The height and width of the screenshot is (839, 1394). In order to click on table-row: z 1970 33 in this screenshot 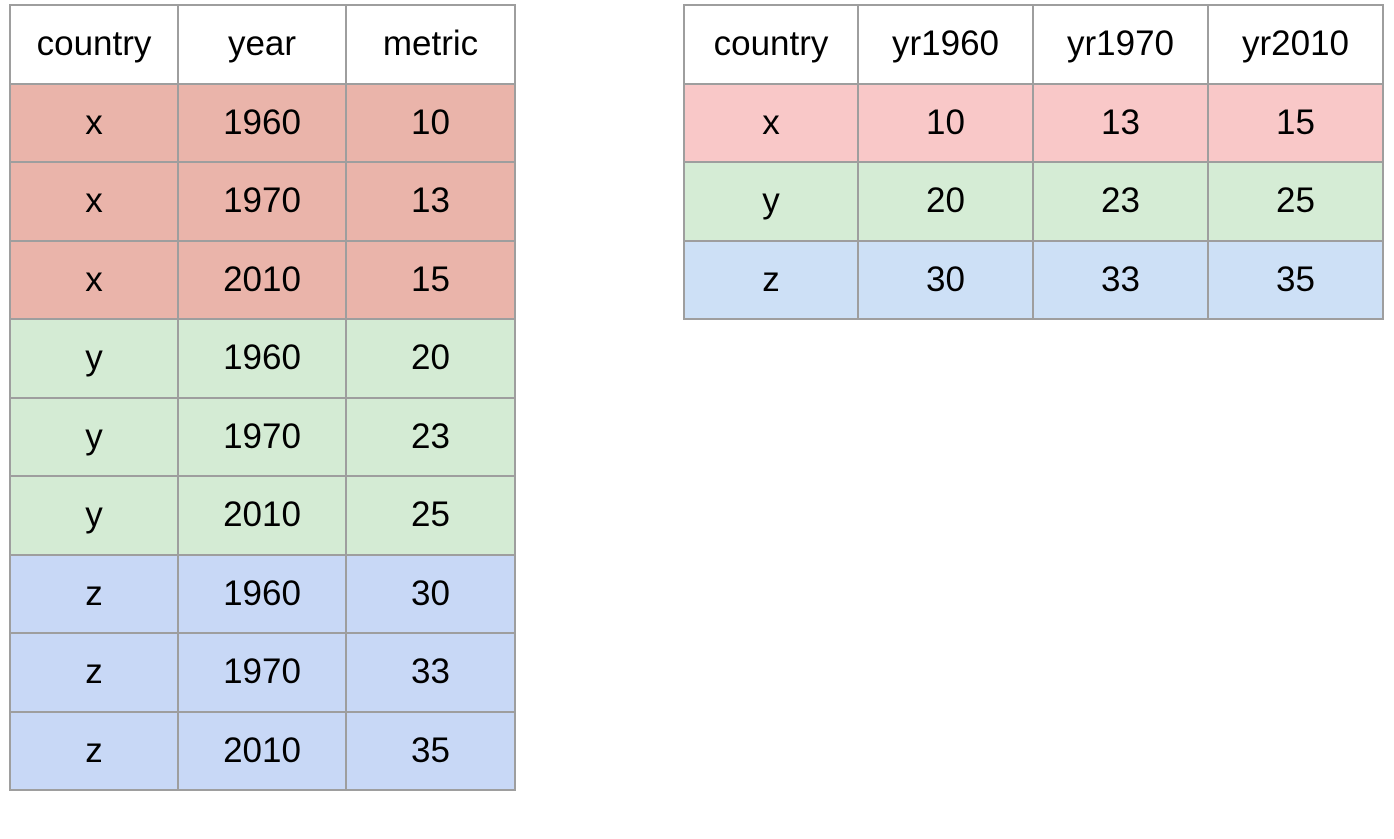, I will do `click(262, 672)`.